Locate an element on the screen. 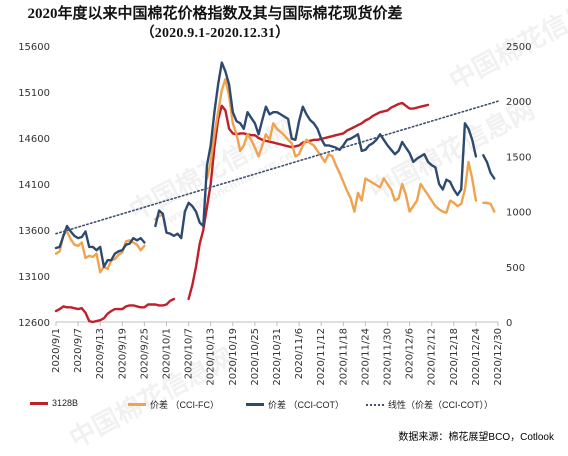 The width and height of the screenshot is (568, 456). right-tick-label: 500 is located at coordinates (515, 268).